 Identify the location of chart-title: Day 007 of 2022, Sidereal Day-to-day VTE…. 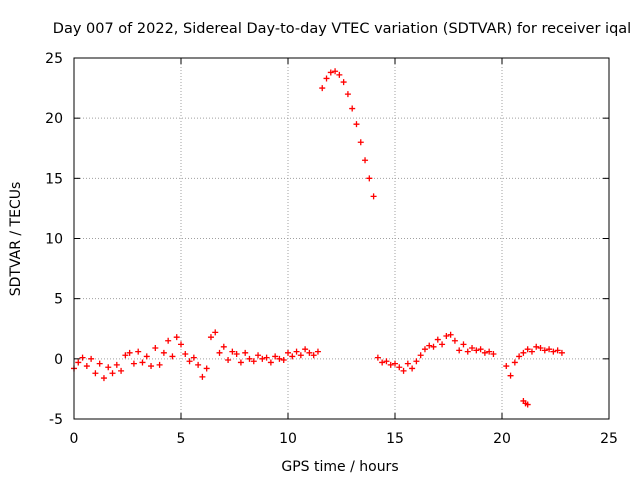
(342, 29).